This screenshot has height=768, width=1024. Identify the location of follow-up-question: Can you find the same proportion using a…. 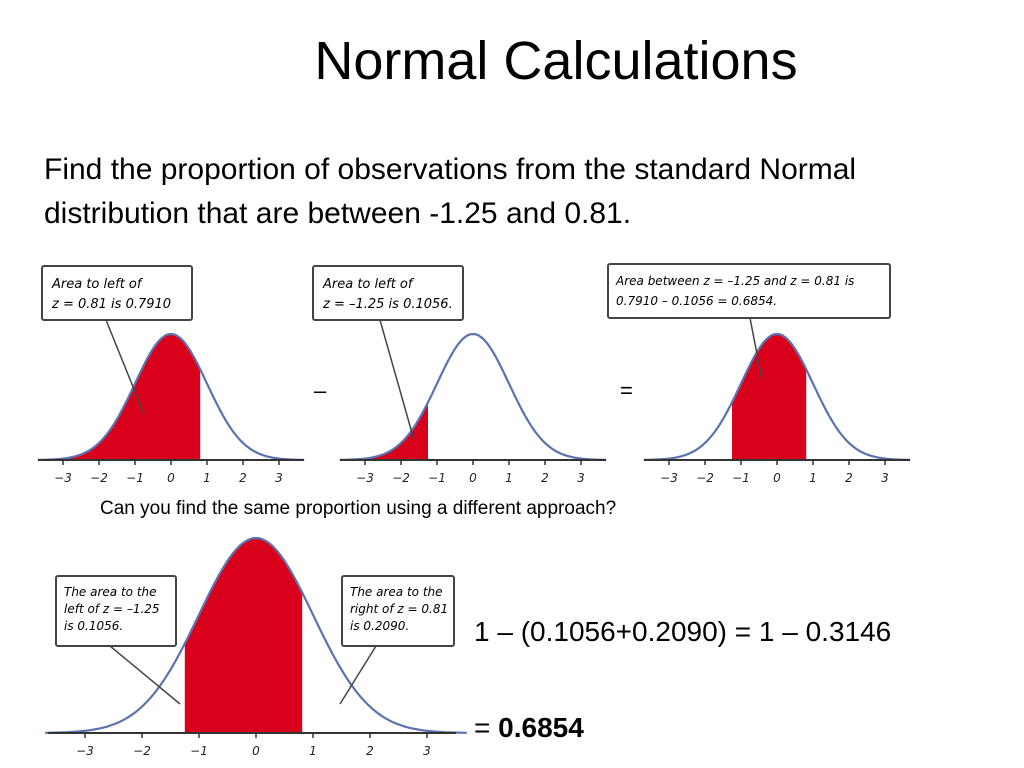
(358, 508).